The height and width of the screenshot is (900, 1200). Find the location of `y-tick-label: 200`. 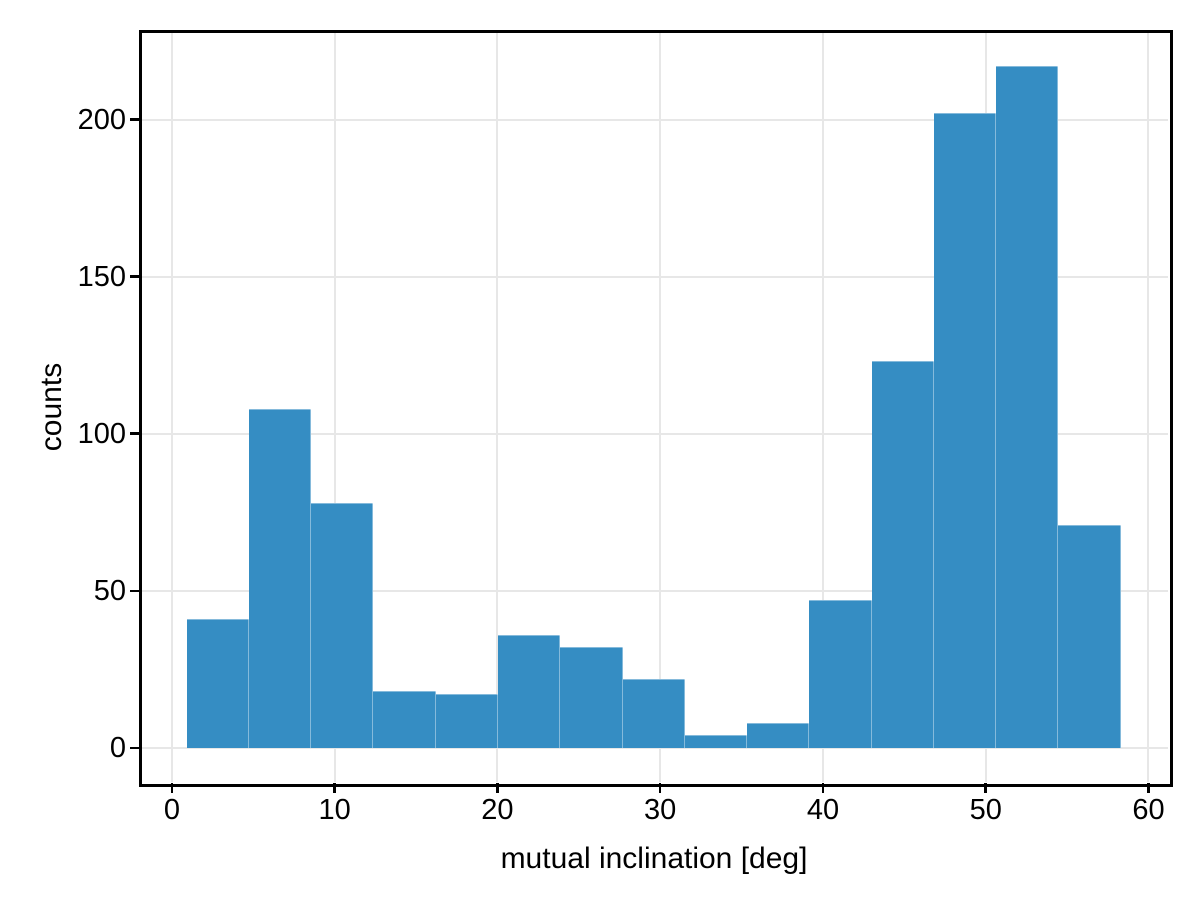

y-tick-label: 200 is located at coordinates (101, 119).